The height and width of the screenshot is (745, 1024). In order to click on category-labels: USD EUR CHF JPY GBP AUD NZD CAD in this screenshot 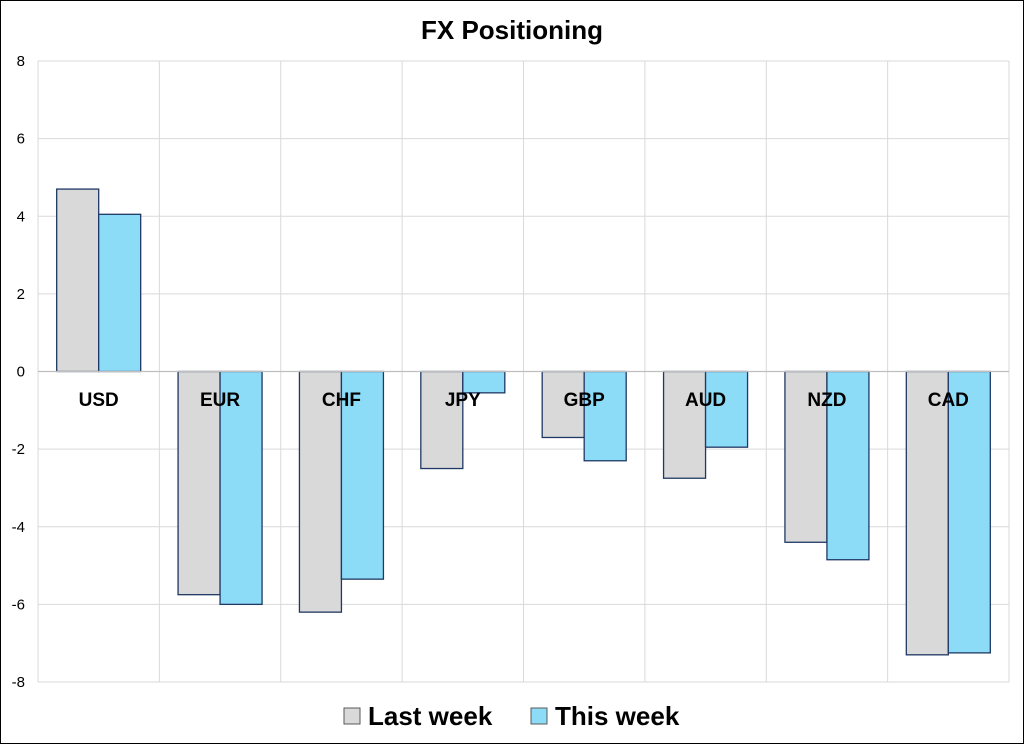, I will do `click(524, 400)`.